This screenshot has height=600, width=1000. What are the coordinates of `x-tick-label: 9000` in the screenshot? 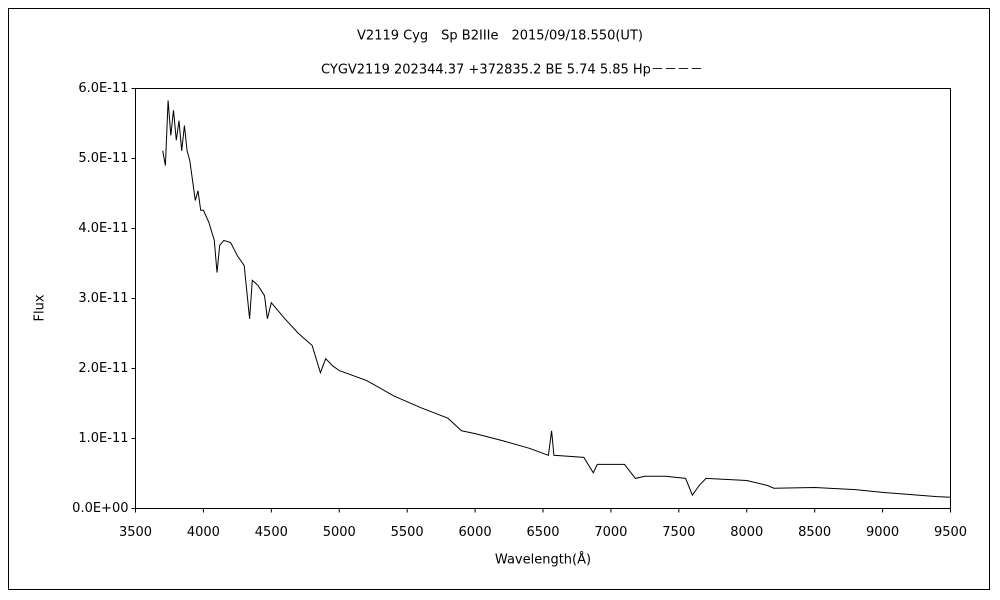 It's located at (882, 532).